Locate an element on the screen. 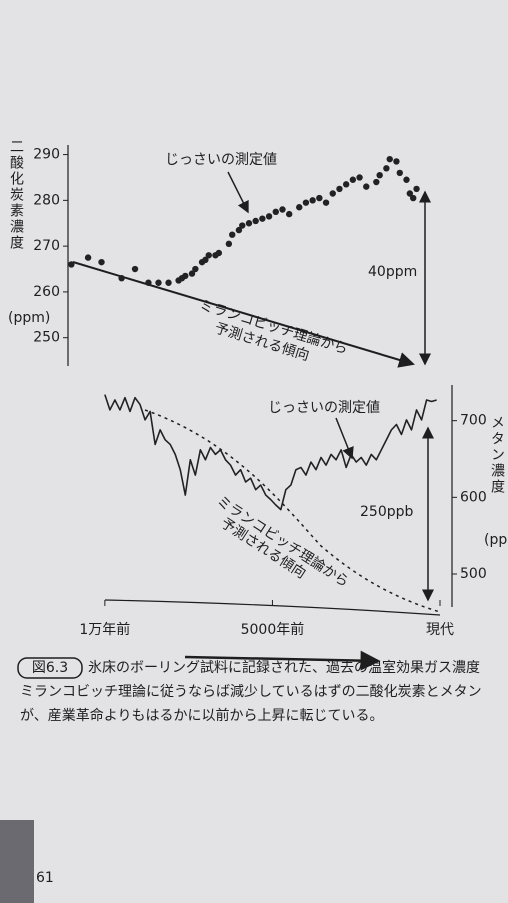 This screenshot has width=508, height=903. caption-title: 氷床のボーリング試料に記録された、過去の温室効果ガス濃度 is located at coordinates (284, 667).